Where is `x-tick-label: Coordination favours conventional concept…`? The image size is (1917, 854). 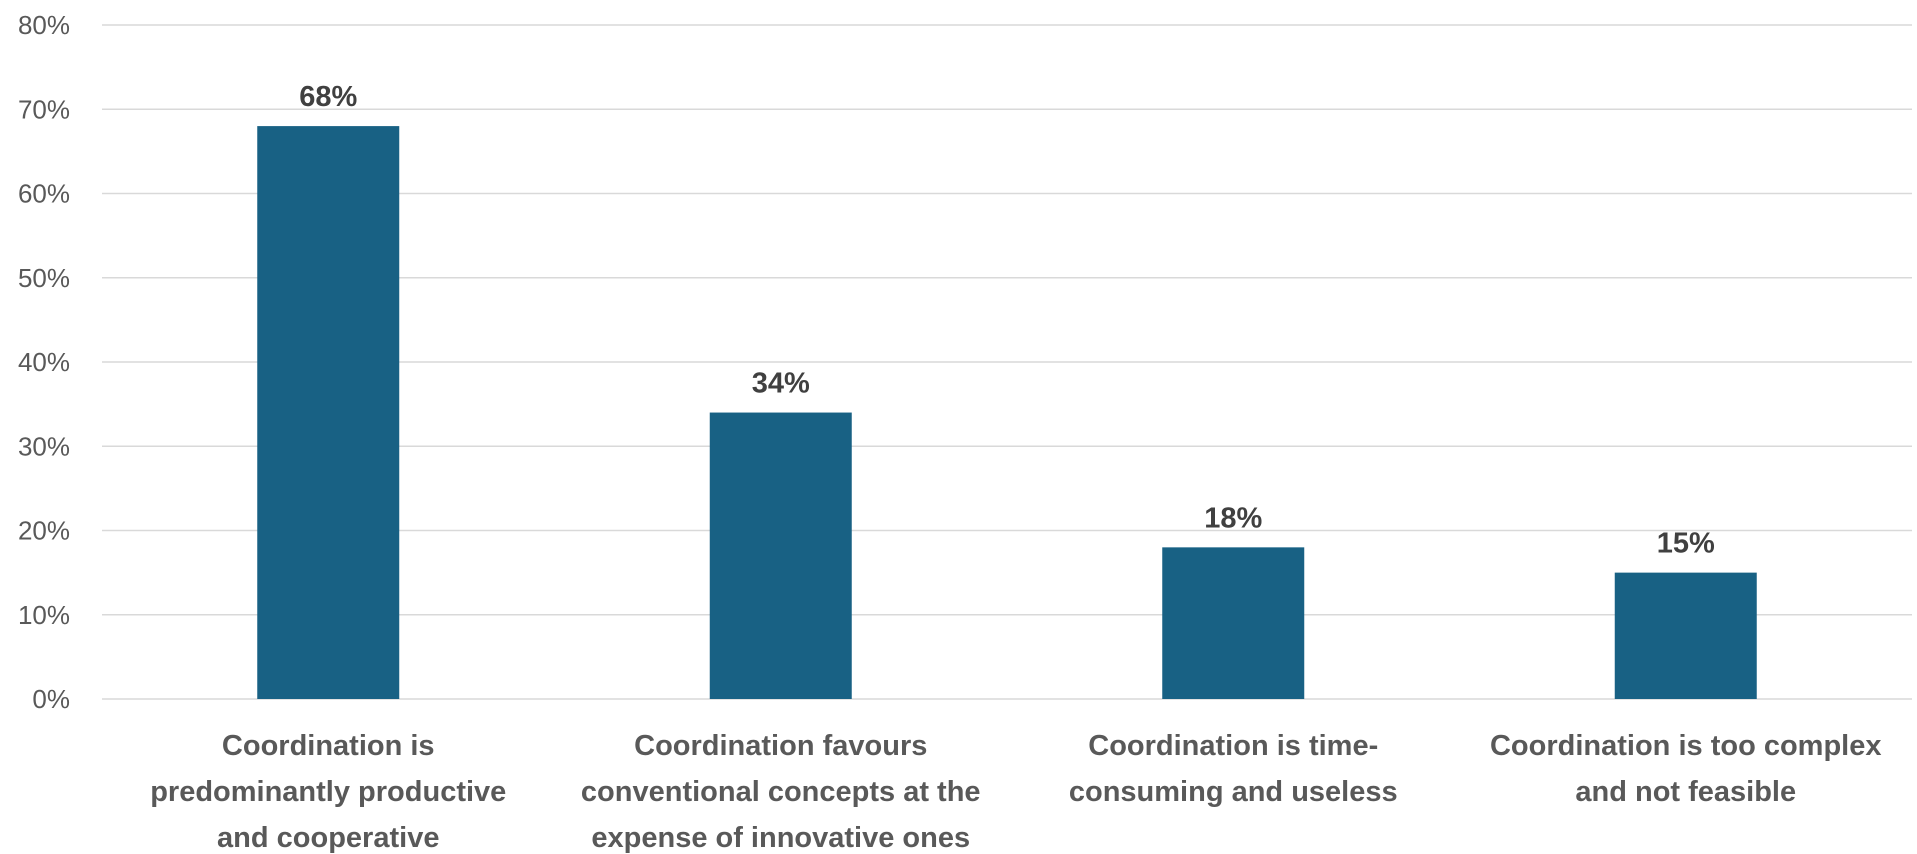 x-tick-label: Coordination favours conventional concept… is located at coordinates (781, 792).